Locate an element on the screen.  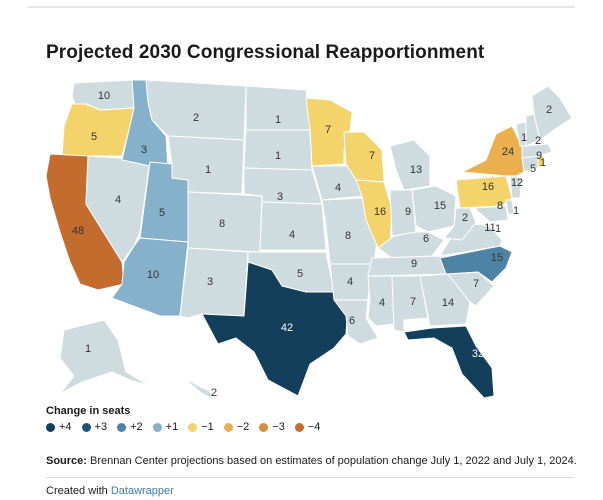
state-RI is located at coordinates (541, 162).